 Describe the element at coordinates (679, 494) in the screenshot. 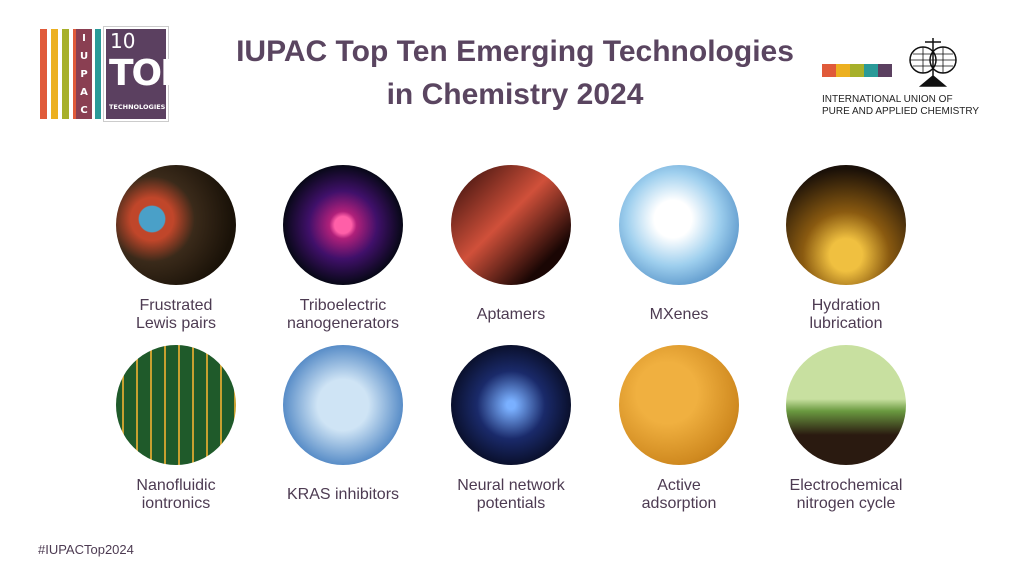

I see `technology-label: Active adsorption` at that location.